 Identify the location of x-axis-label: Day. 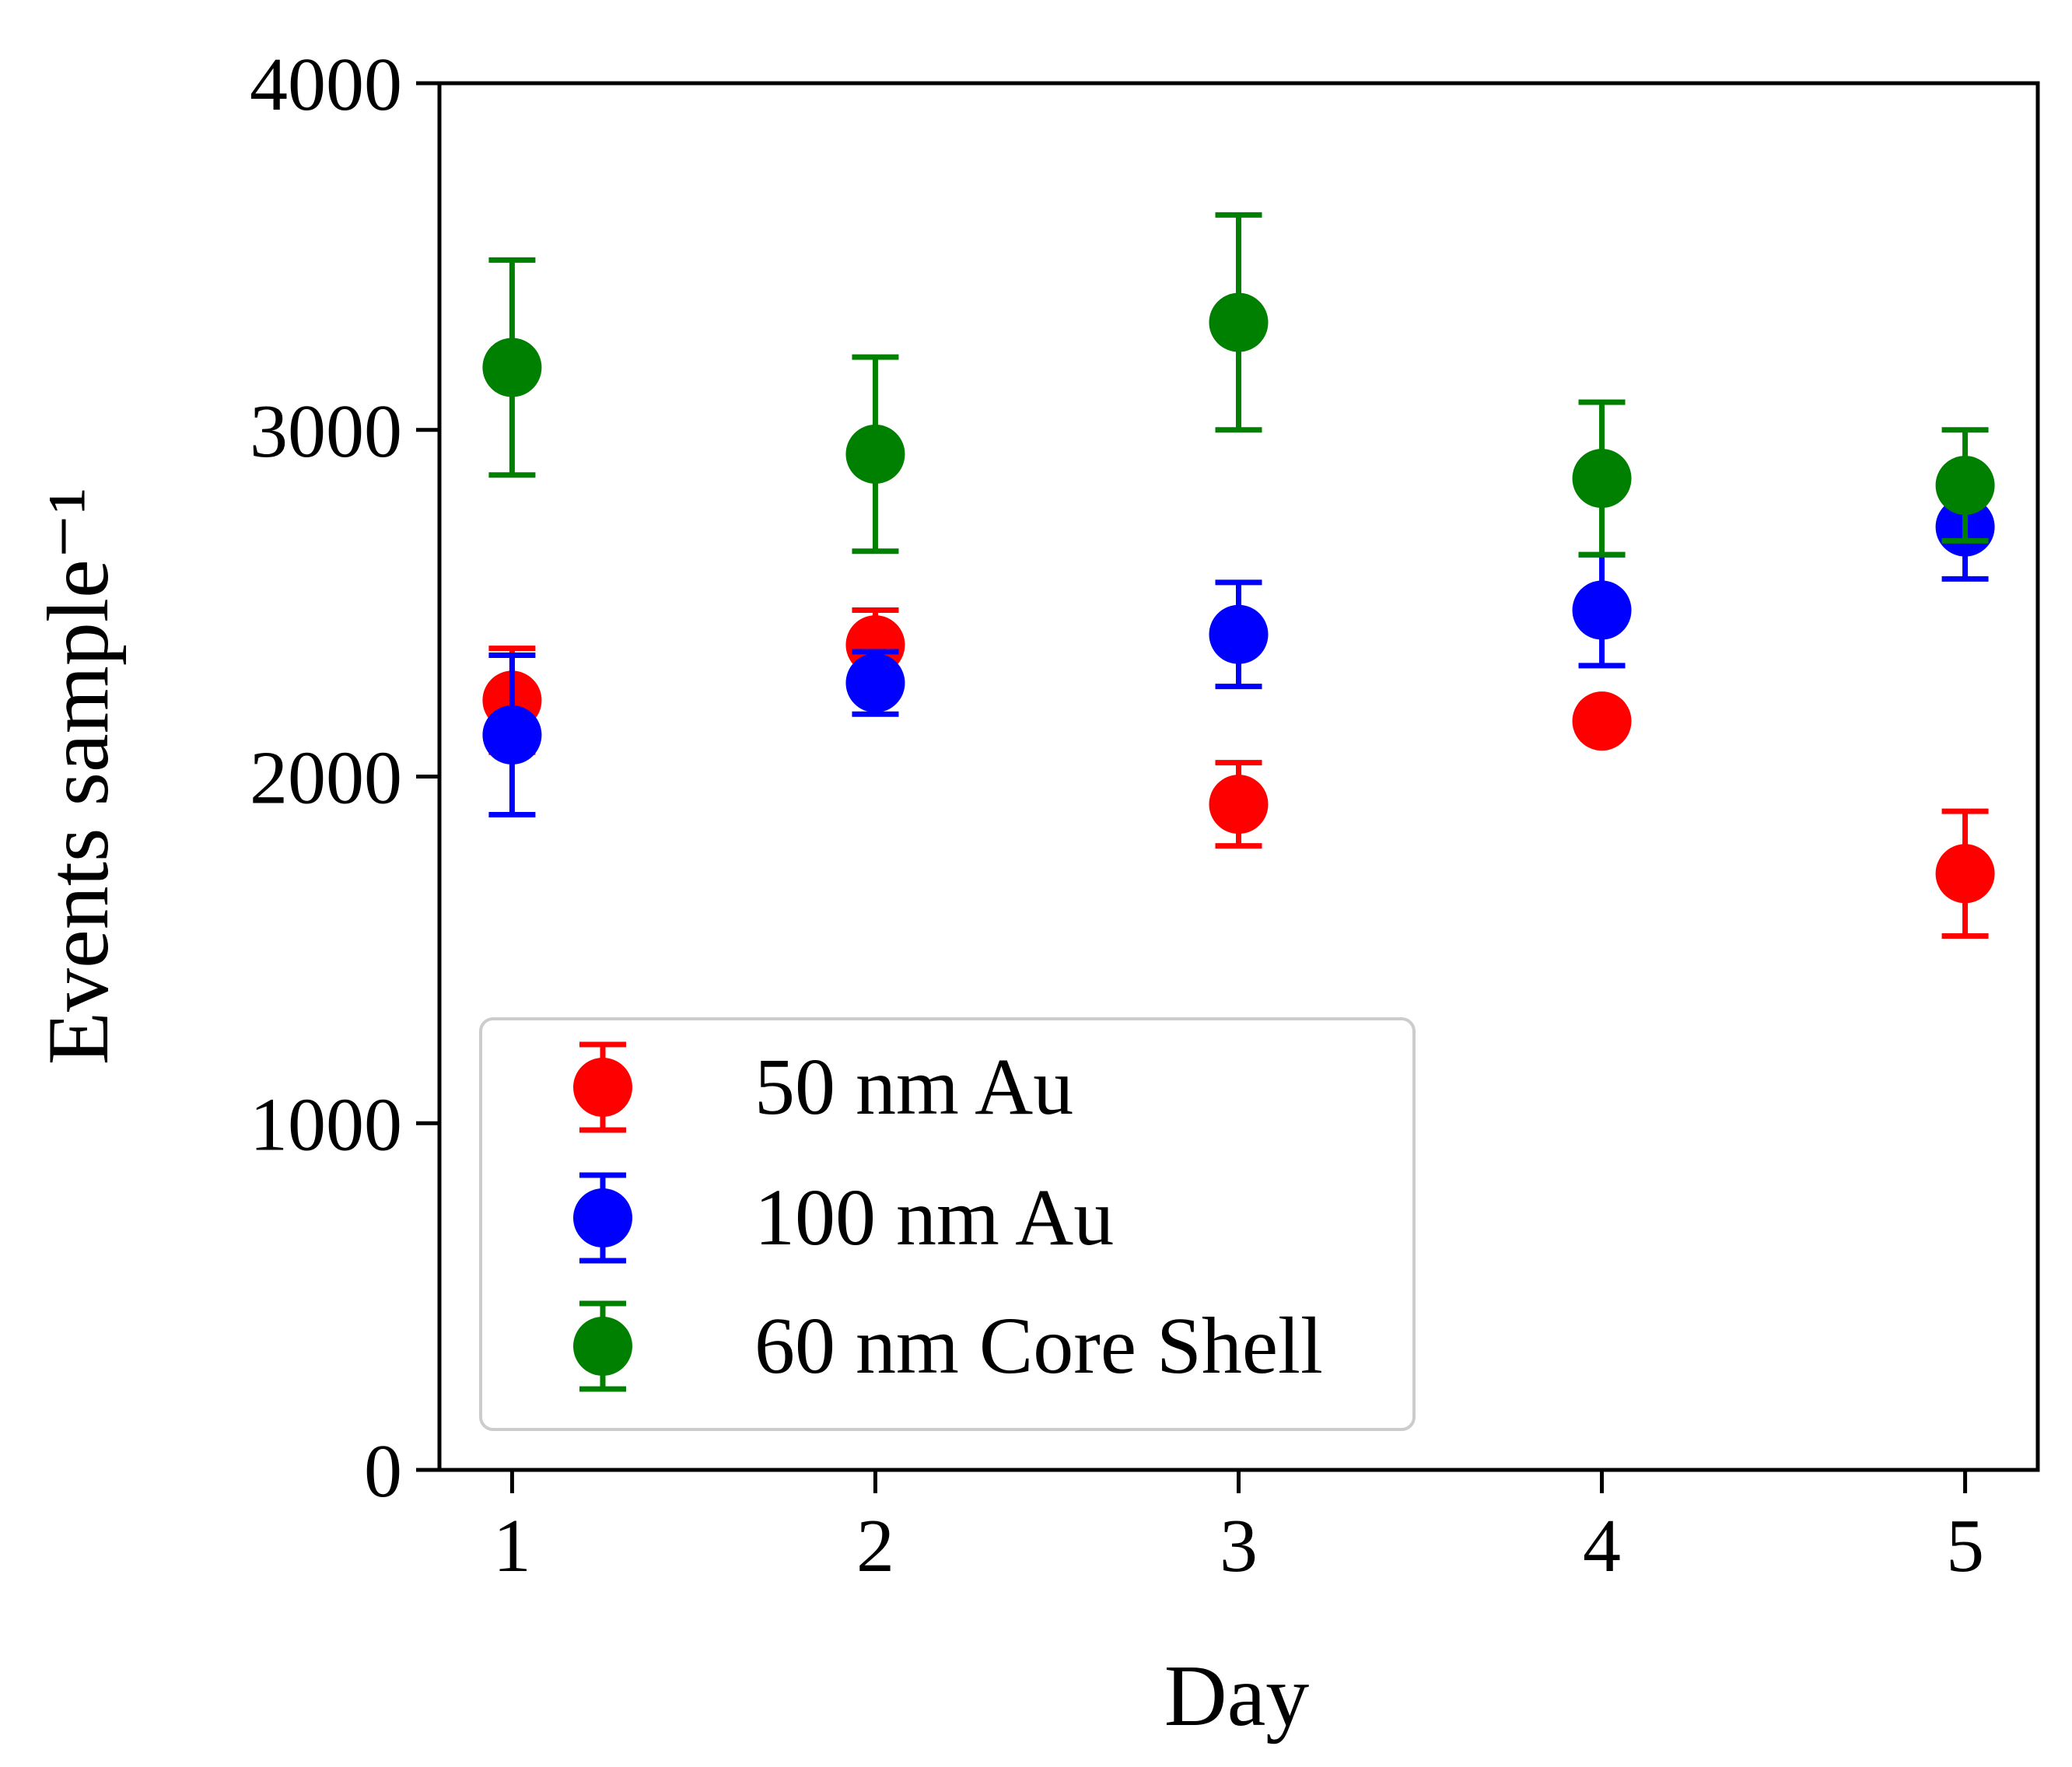
(1237, 1696).